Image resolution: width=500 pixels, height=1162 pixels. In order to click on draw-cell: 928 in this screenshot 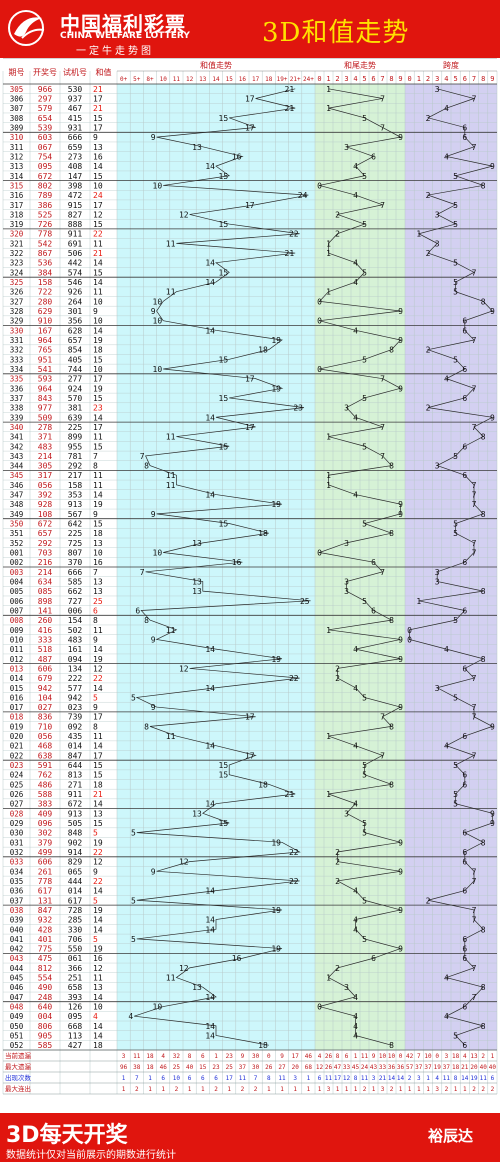, I will do `click(45, 504)`.